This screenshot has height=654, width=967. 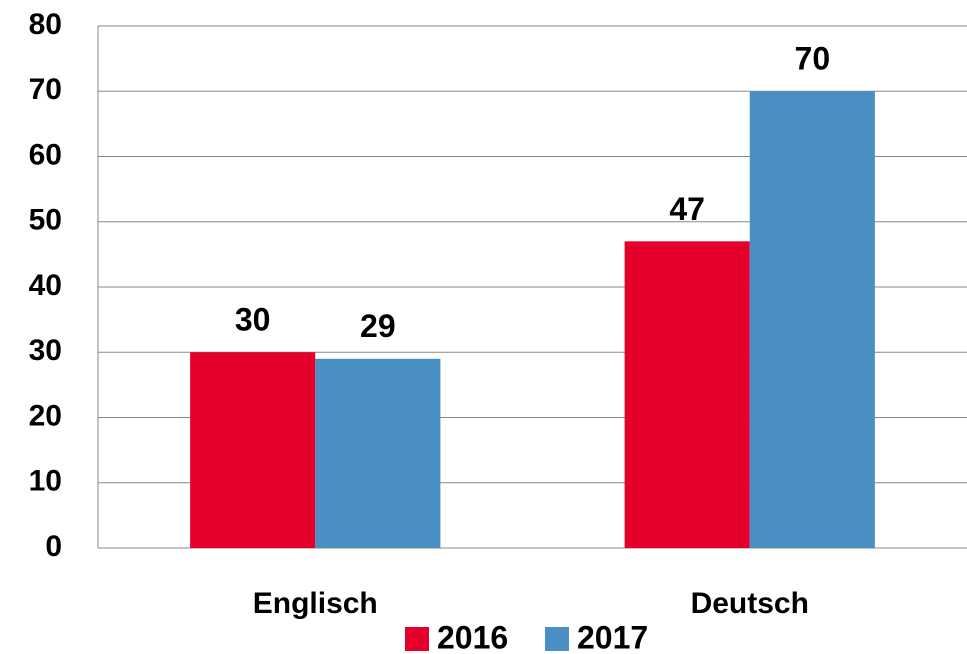 I want to click on legend-label: 2016, so click(x=472, y=636).